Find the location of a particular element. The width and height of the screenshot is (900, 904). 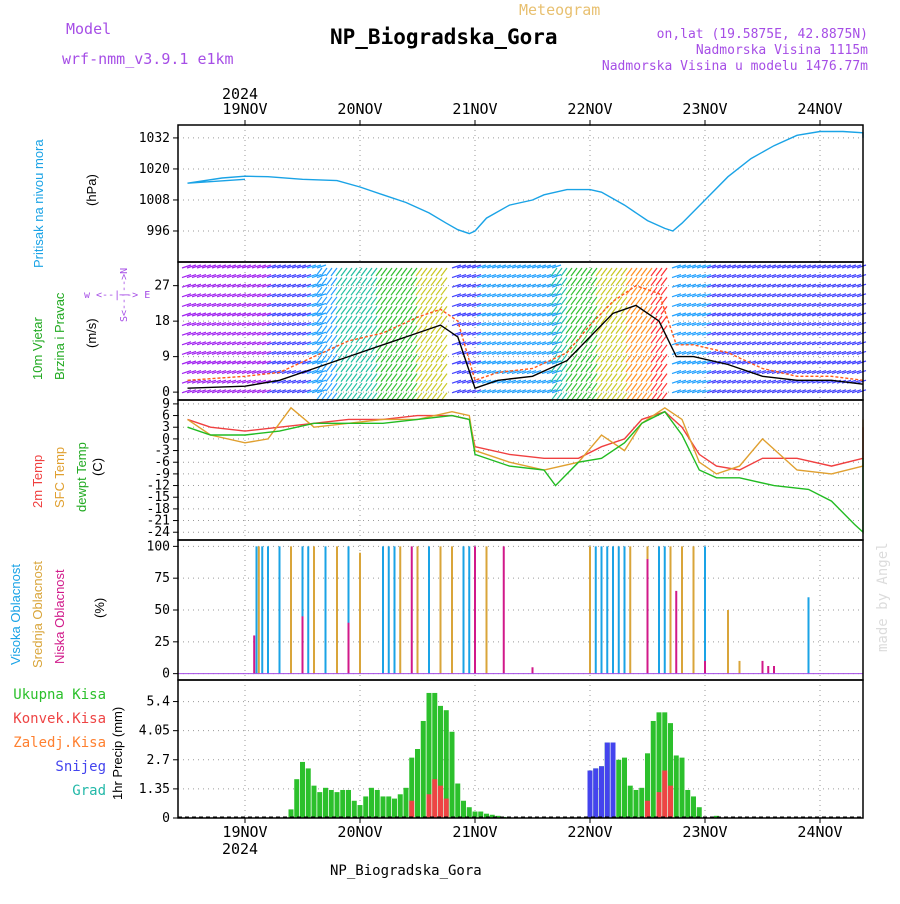

wind-label-2: Brzina i Pravac is located at coordinates (59, 336).